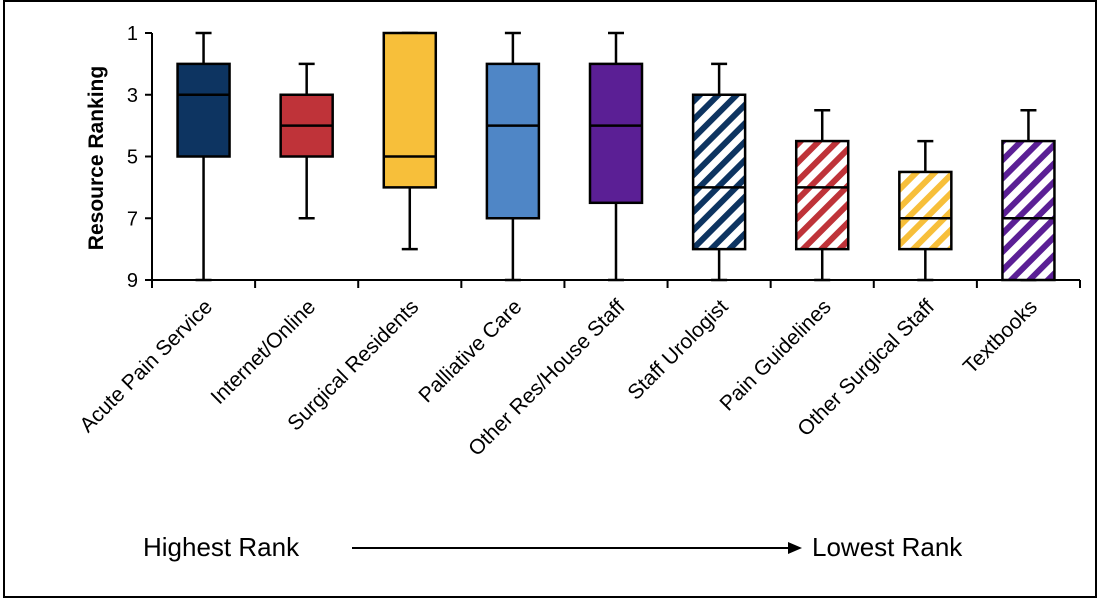 This screenshot has height=600, width=1100. What do you see at coordinates (96, 158) in the screenshot?
I see `y-axis-title: Resource Ranking` at bounding box center [96, 158].